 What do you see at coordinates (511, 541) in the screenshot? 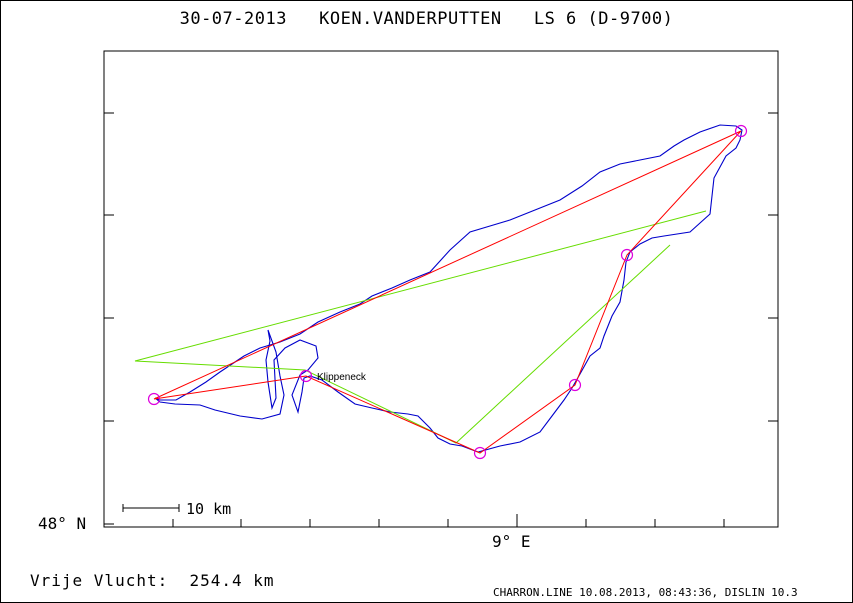
I see `longitude-label: 9° E` at bounding box center [511, 541].